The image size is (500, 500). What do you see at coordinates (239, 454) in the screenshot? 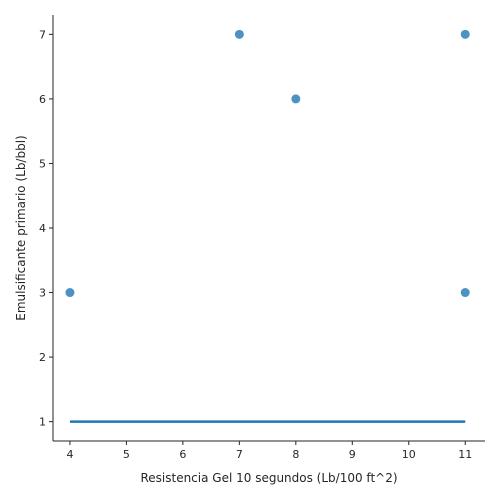
I see `x-tick-label: 7` at bounding box center [239, 454].